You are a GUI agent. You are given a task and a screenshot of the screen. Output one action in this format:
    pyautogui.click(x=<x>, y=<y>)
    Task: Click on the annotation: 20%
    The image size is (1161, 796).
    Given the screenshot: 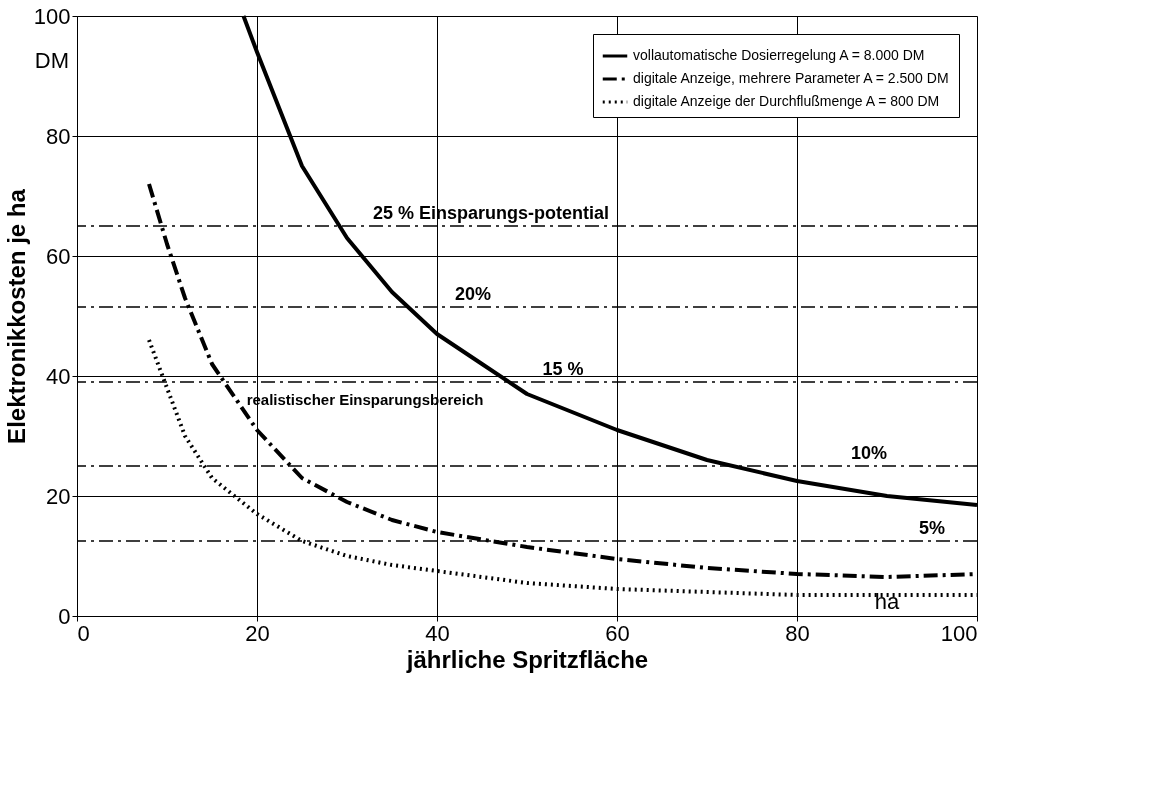 What is the action you would take?
    pyautogui.click(x=473, y=294)
    